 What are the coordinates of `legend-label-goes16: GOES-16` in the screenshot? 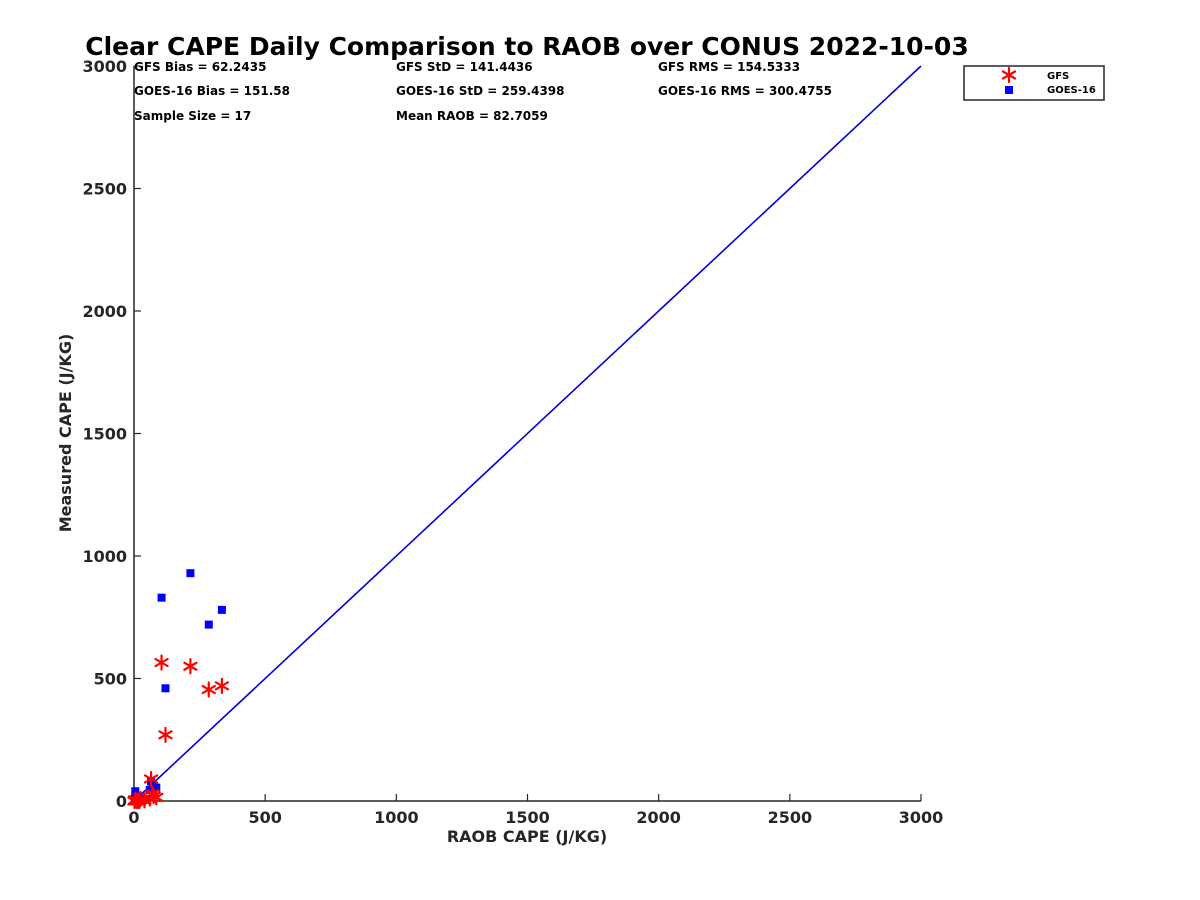 It's located at (1071, 90).